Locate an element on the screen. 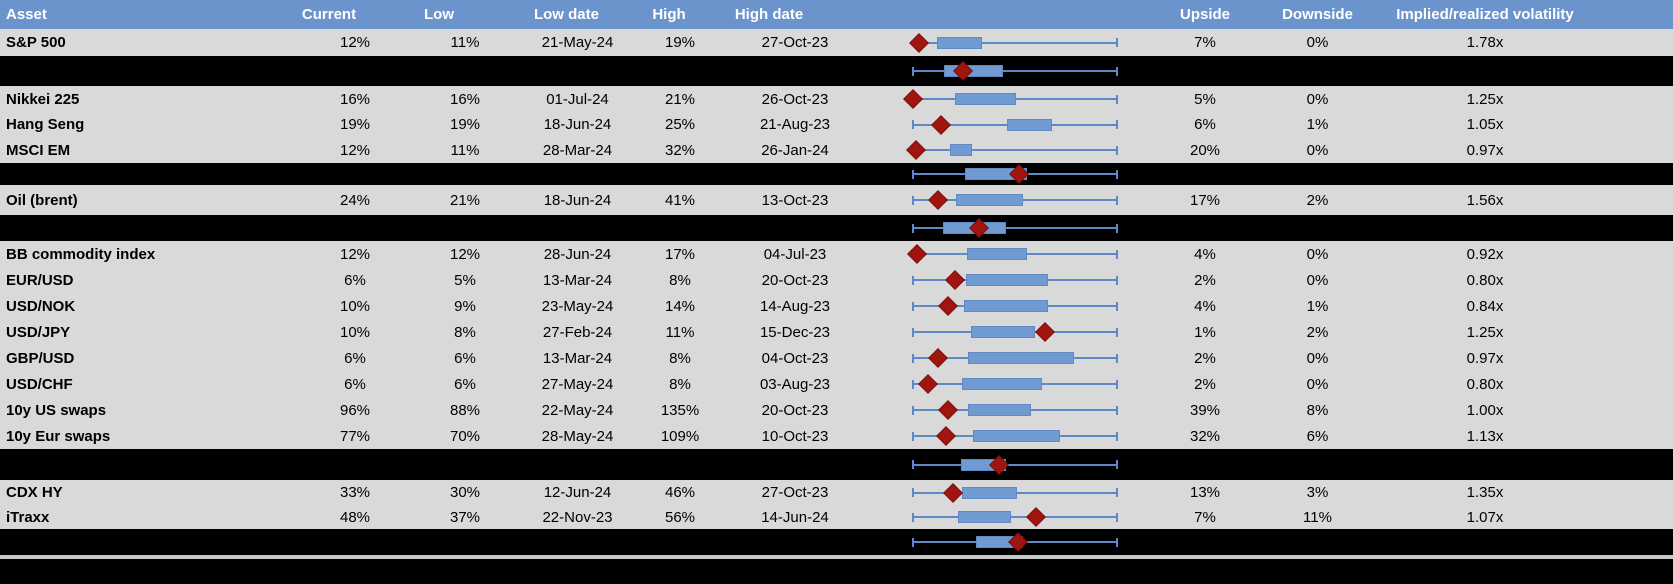 The width and height of the screenshot is (1673, 584). cell-asset: Hang Seng is located at coordinates (45, 124).